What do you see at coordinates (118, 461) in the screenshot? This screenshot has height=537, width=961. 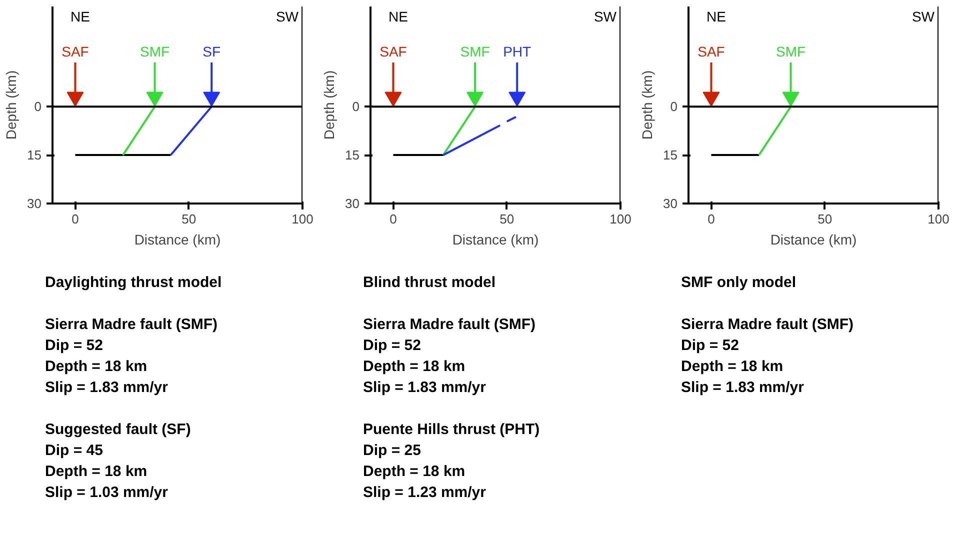 I see `text: Suggested fault (SF) Dip = 45 Depth = 18 km Slip = 1.03 mm/yr` at bounding box center [118, 461].